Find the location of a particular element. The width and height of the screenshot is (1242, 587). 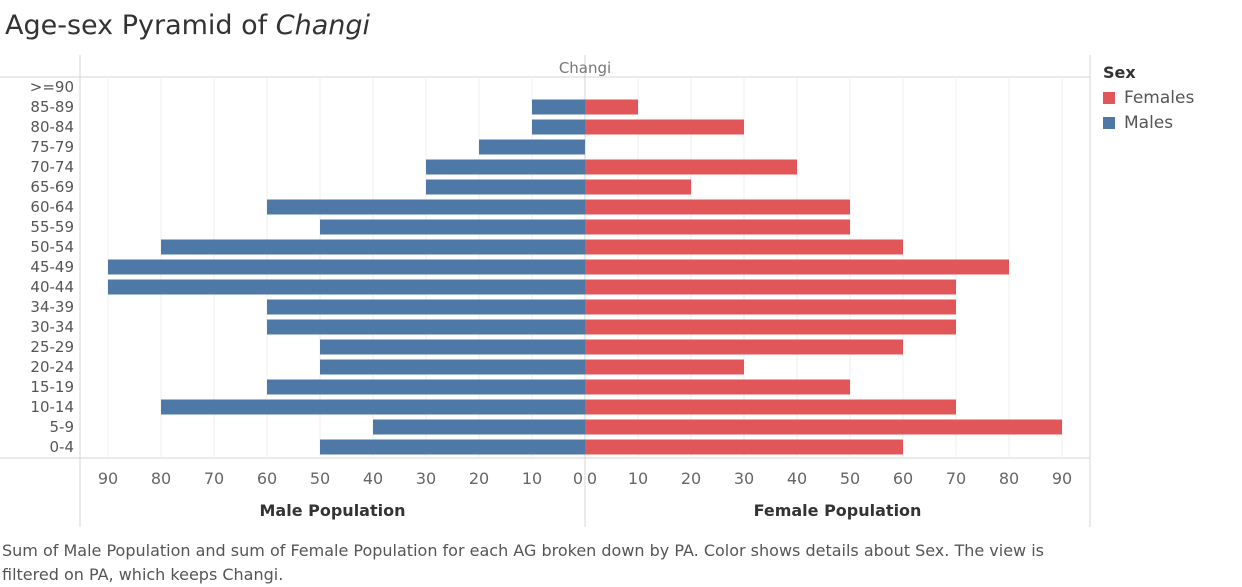

age-group-label: 70-74 is located at coordinates (52, 167).